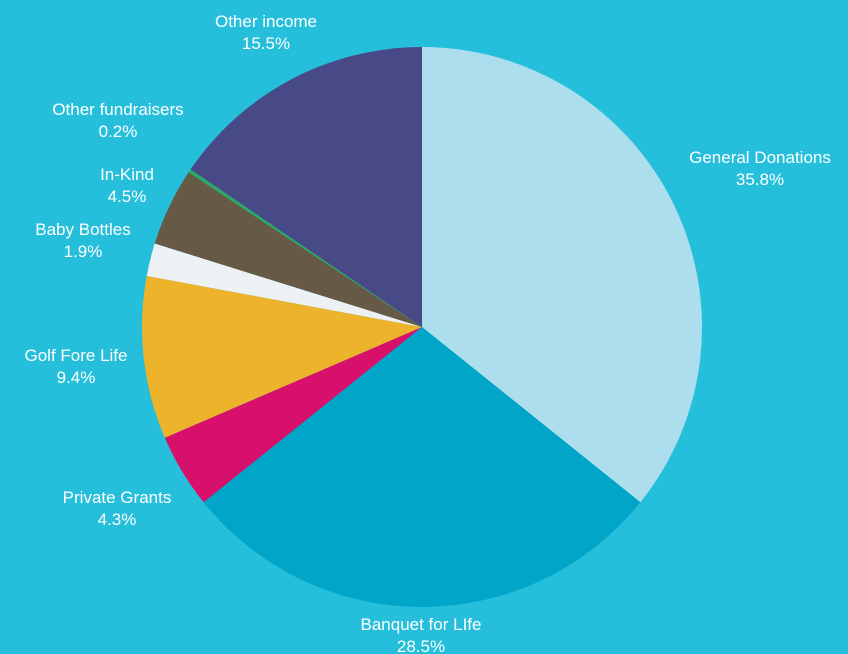 The width and height of the screenshot is (848, 654). I want to click on pie-slice-other-income, so click(306, 187).